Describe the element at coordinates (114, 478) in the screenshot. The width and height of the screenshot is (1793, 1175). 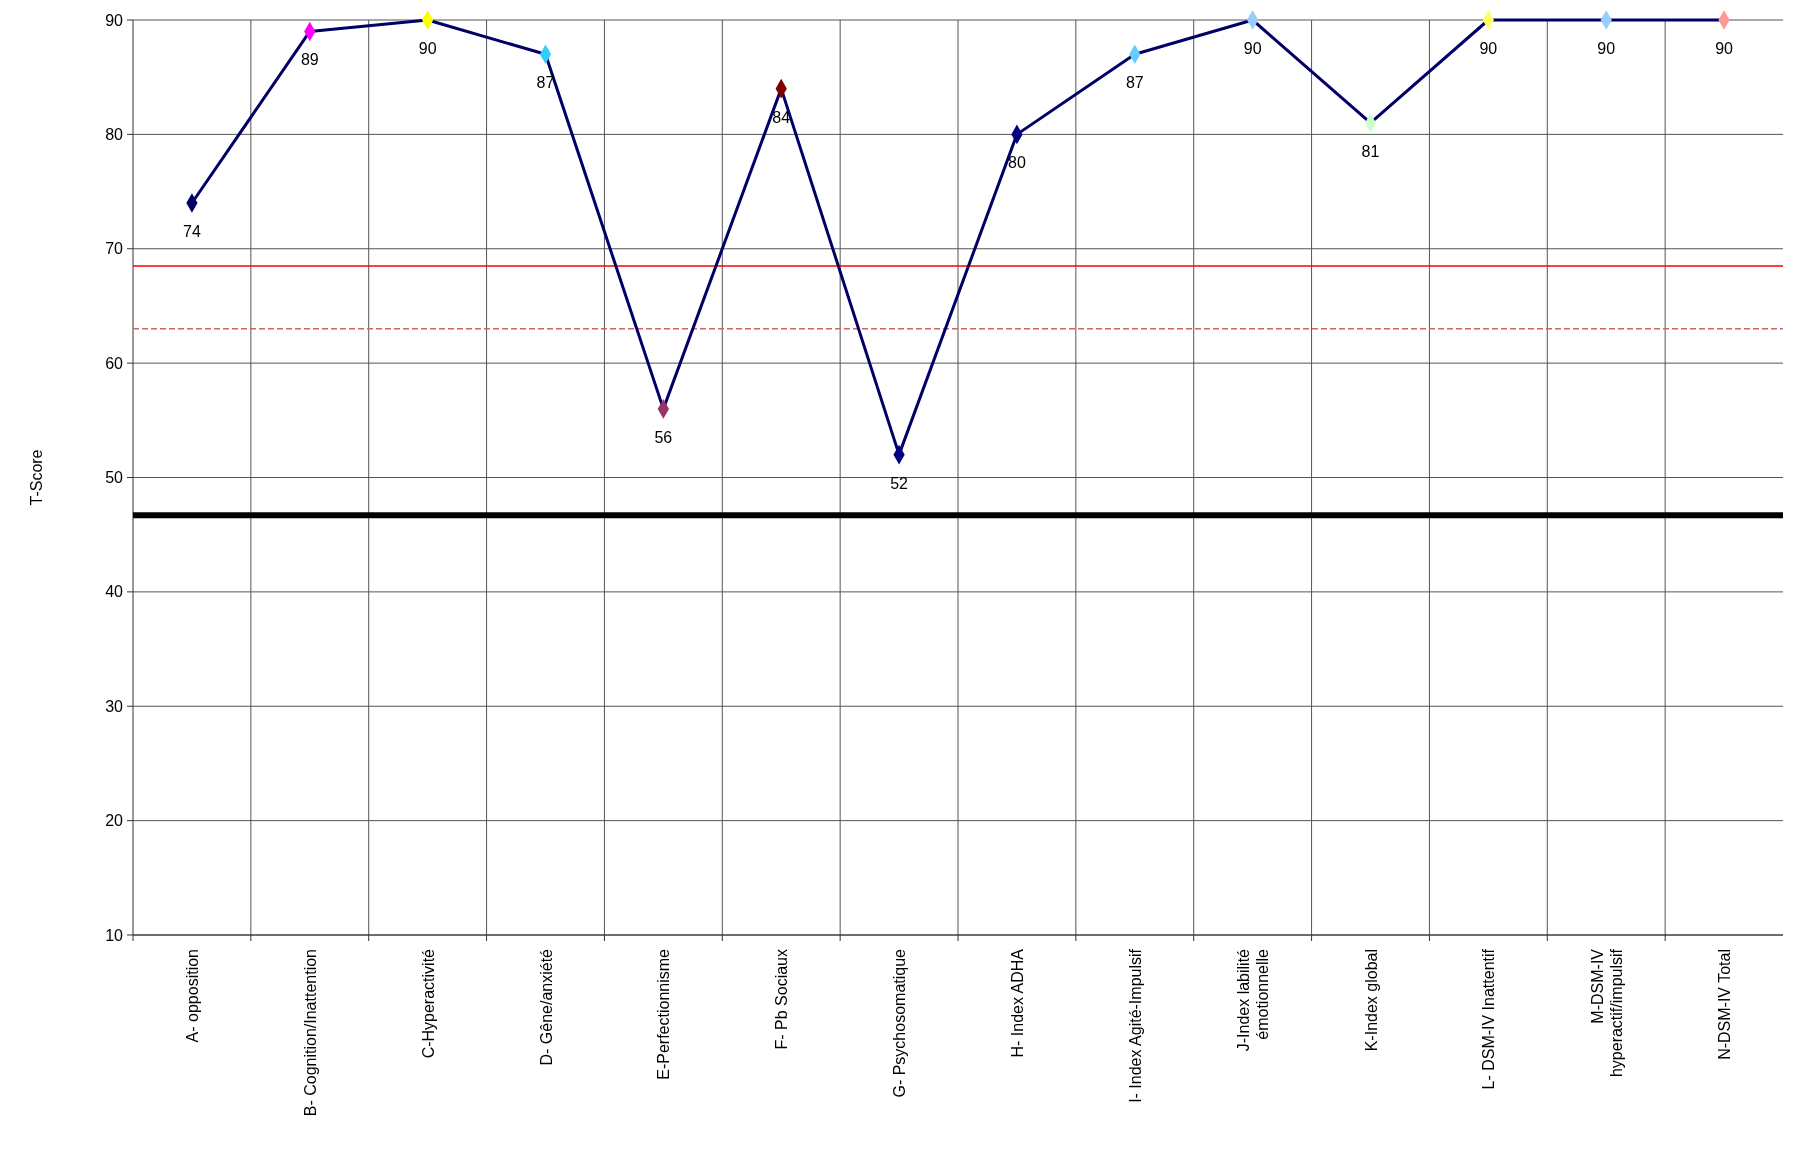
I see `y-tick-label: 50` at that location.